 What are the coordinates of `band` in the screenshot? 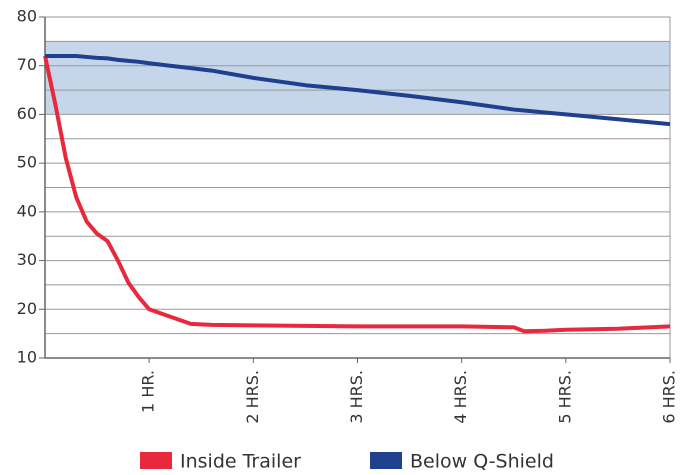 It's located at (357, 78).